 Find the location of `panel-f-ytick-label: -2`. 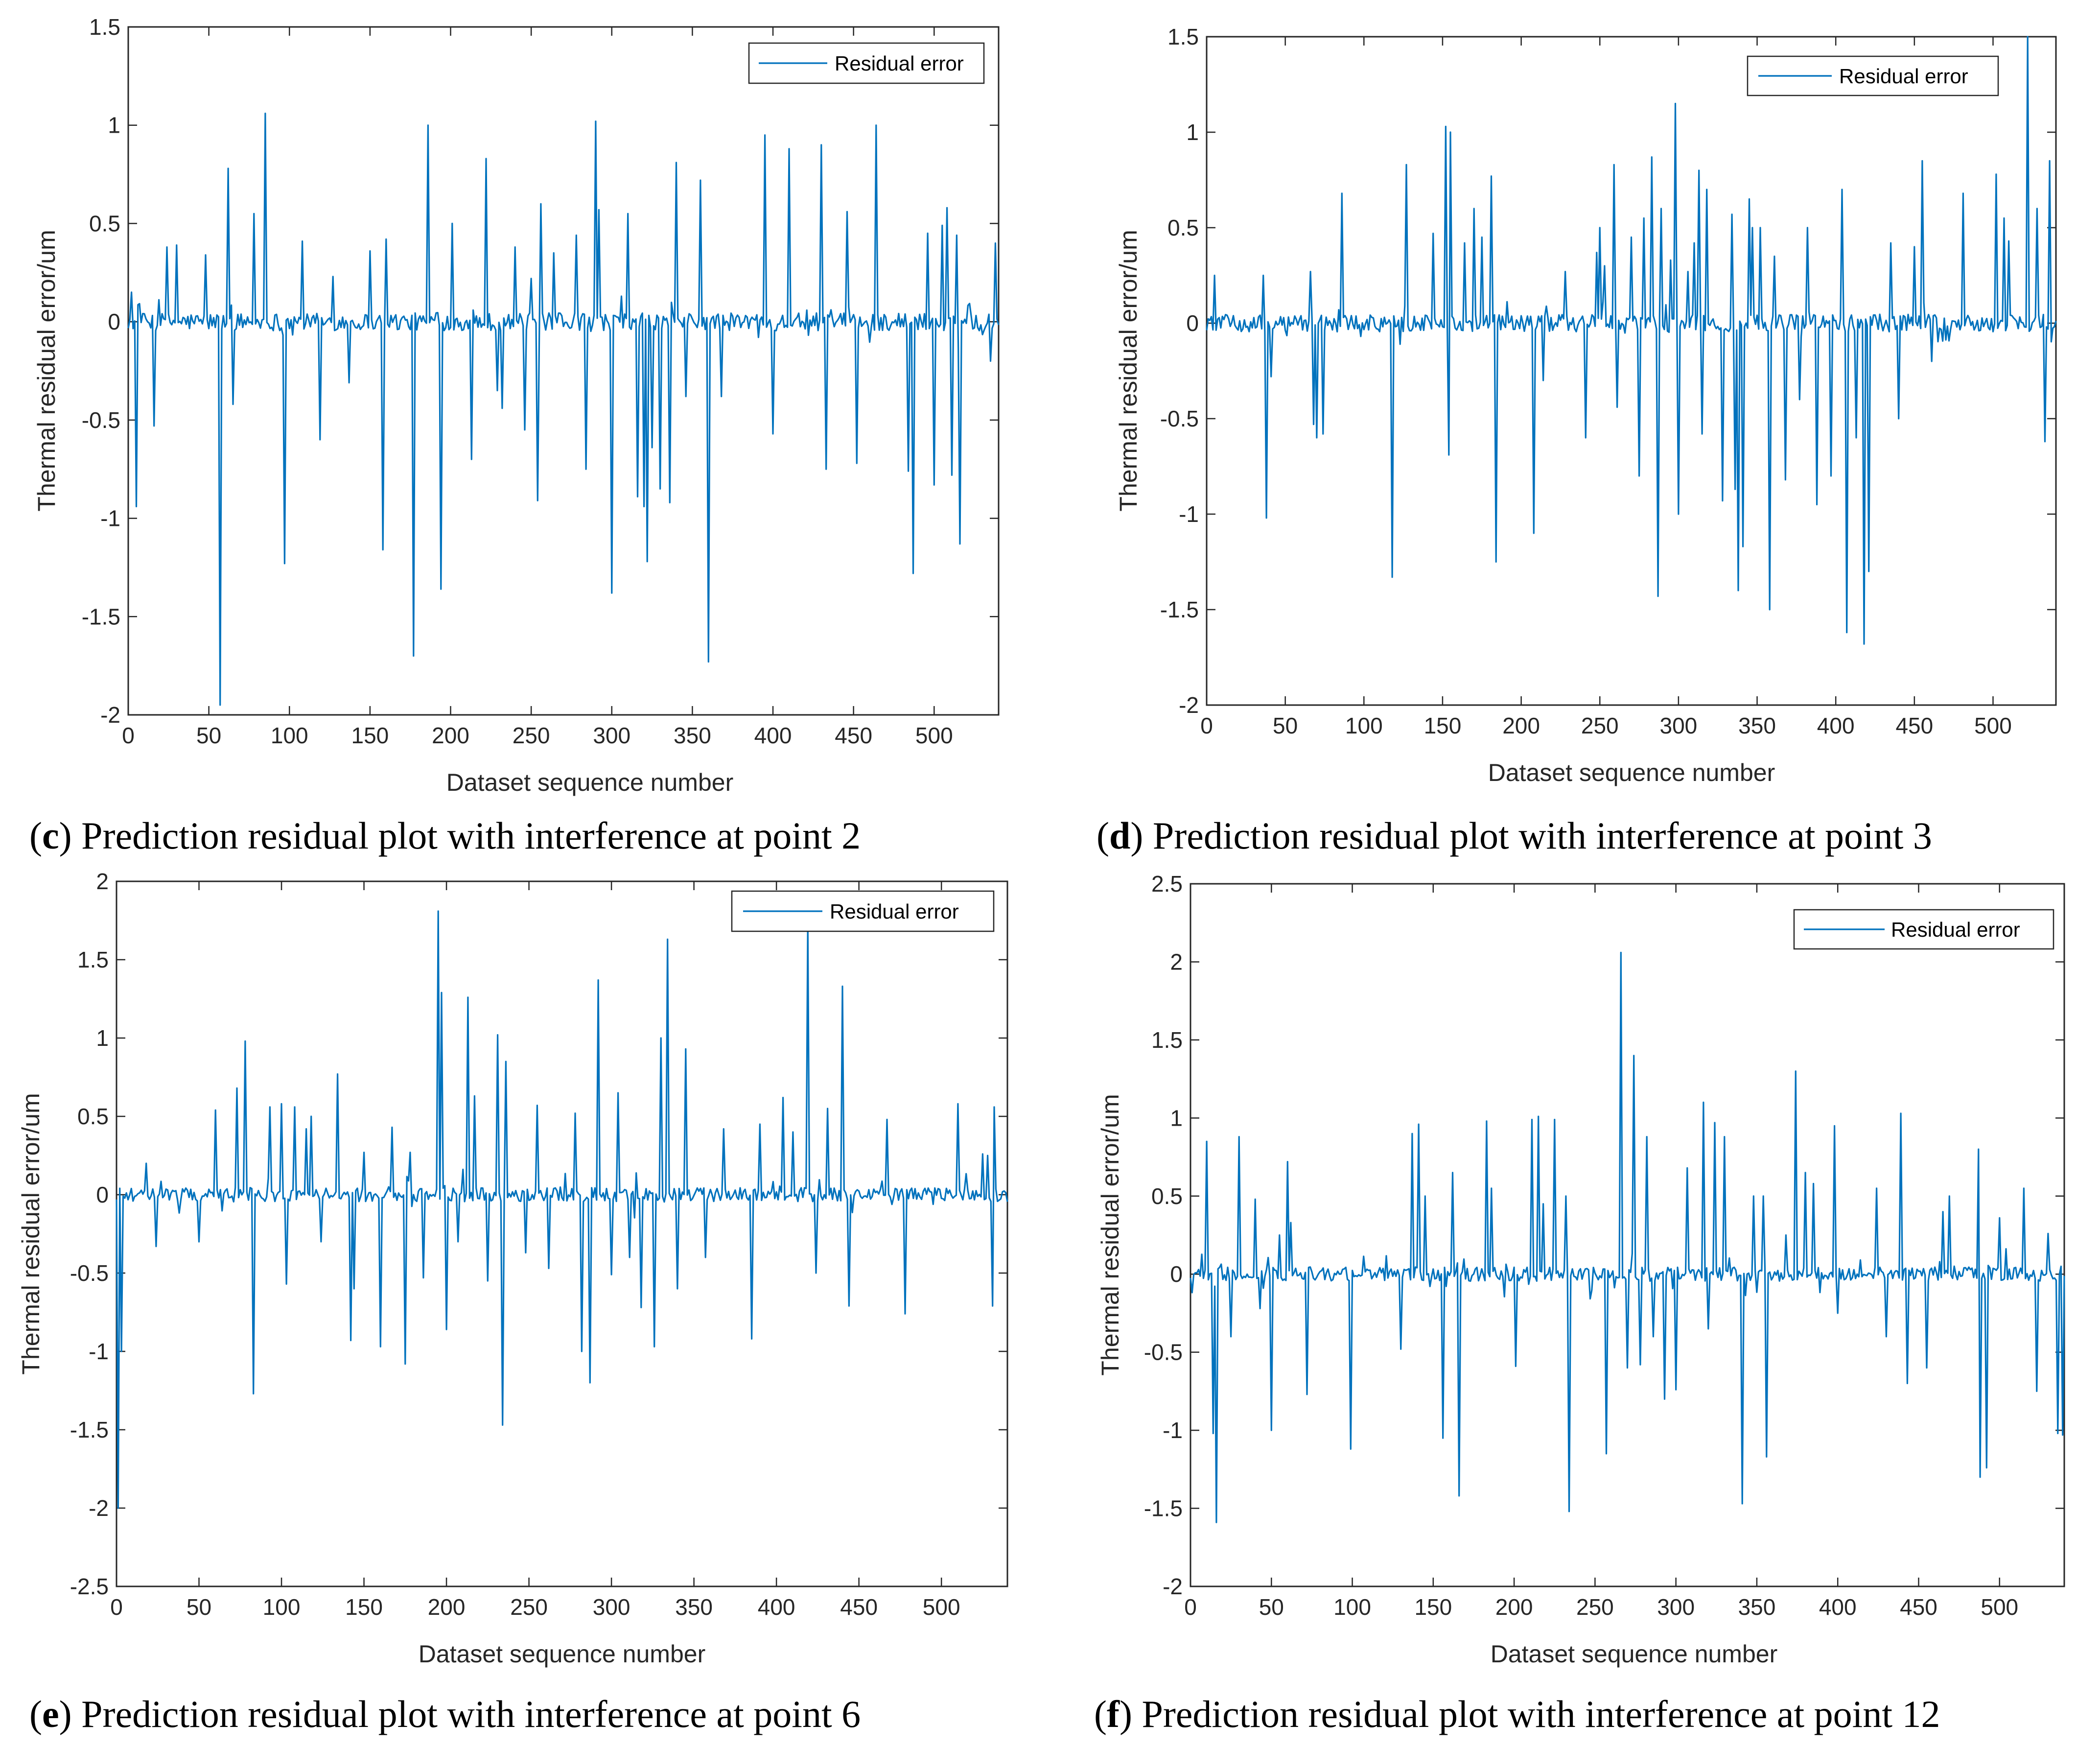

panel-f-ytick-label: -2 is located at coordinates (1173, 1586).